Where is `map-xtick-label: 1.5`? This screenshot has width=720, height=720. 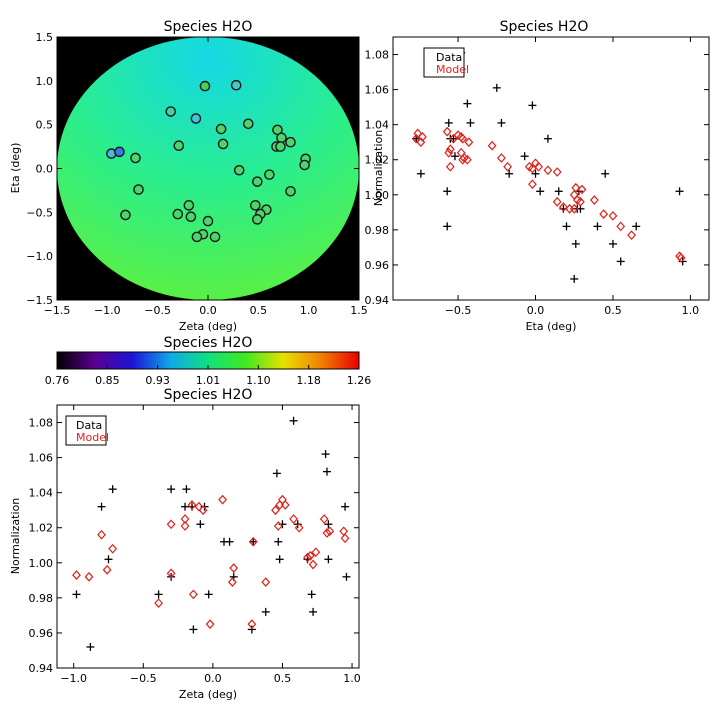
map-xtick-label: 1.5 is located at coordinates (359, 310).